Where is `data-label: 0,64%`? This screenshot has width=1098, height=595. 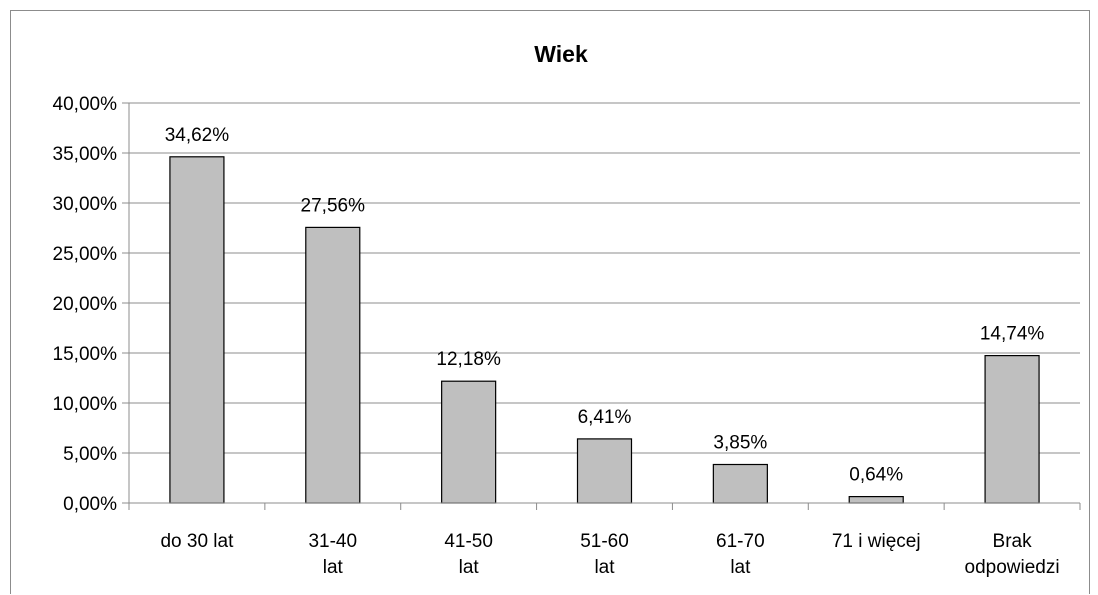 data-label: 0,64% is located at coordinates (876, 475).